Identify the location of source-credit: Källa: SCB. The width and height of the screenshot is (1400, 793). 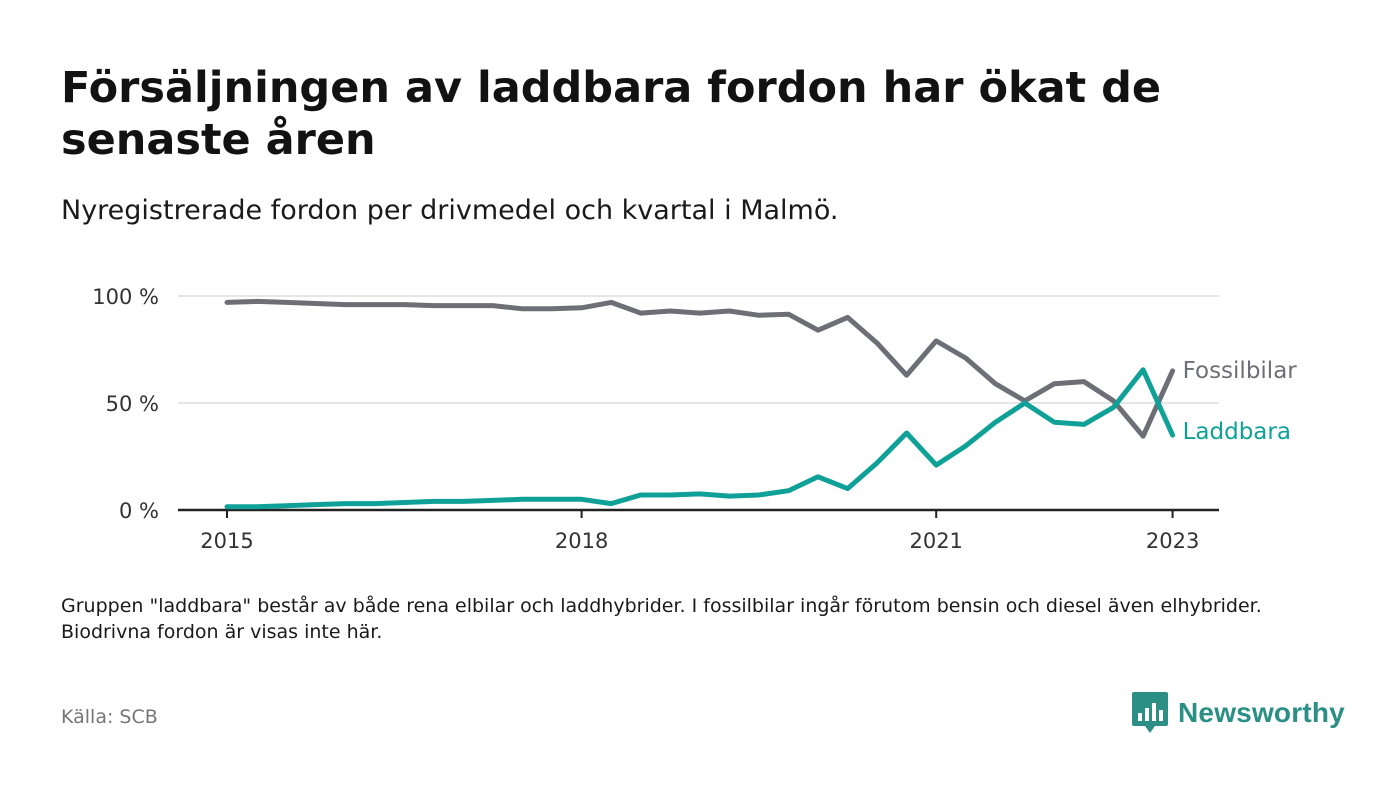
(109, 717).